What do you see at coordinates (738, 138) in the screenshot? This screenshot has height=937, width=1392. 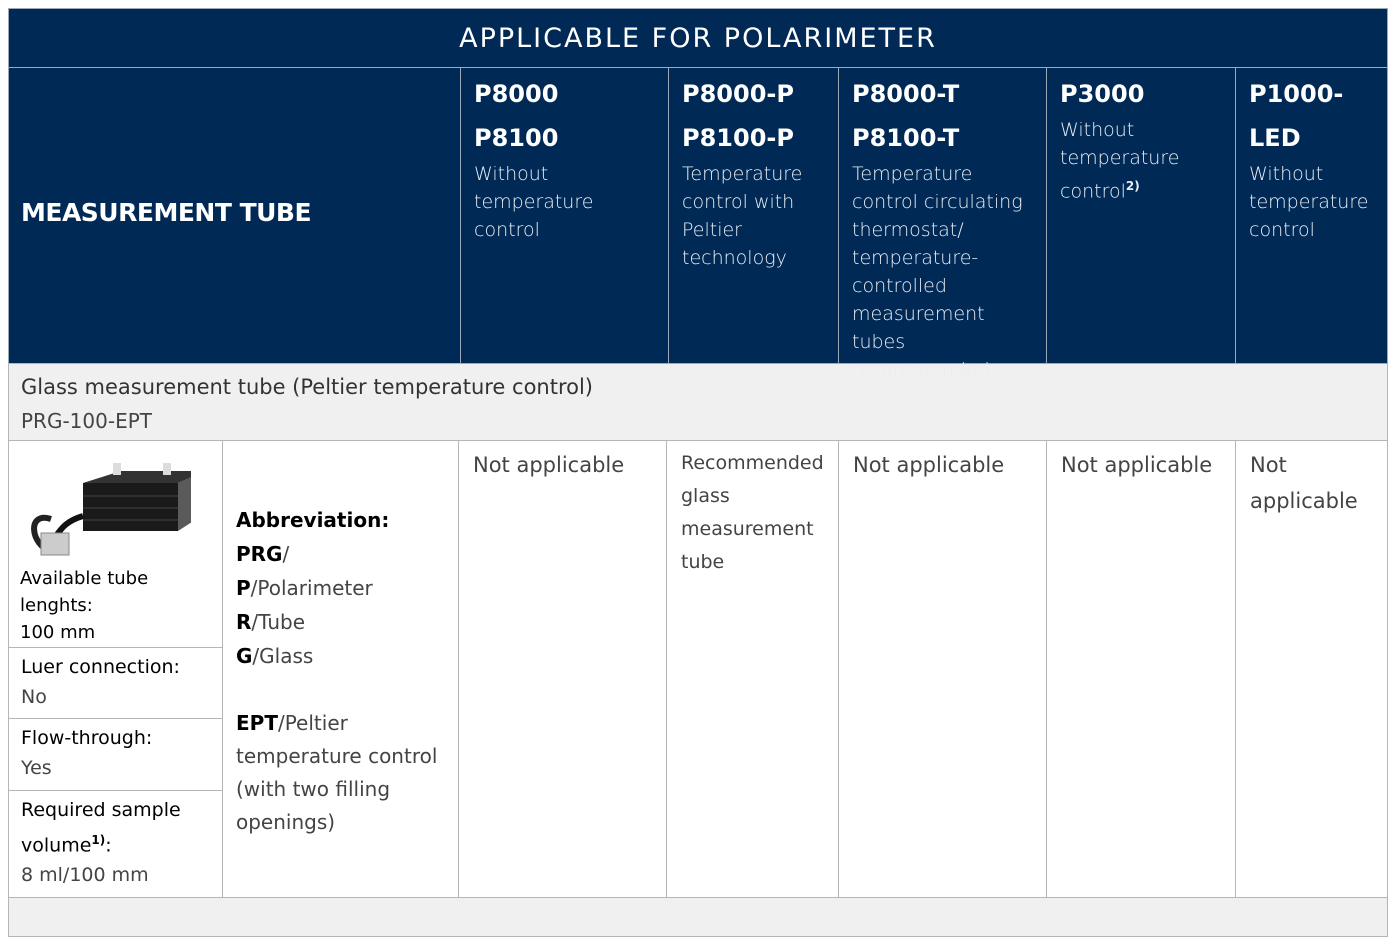 I see `model: P8100-P` at bounding box center [738, 138].